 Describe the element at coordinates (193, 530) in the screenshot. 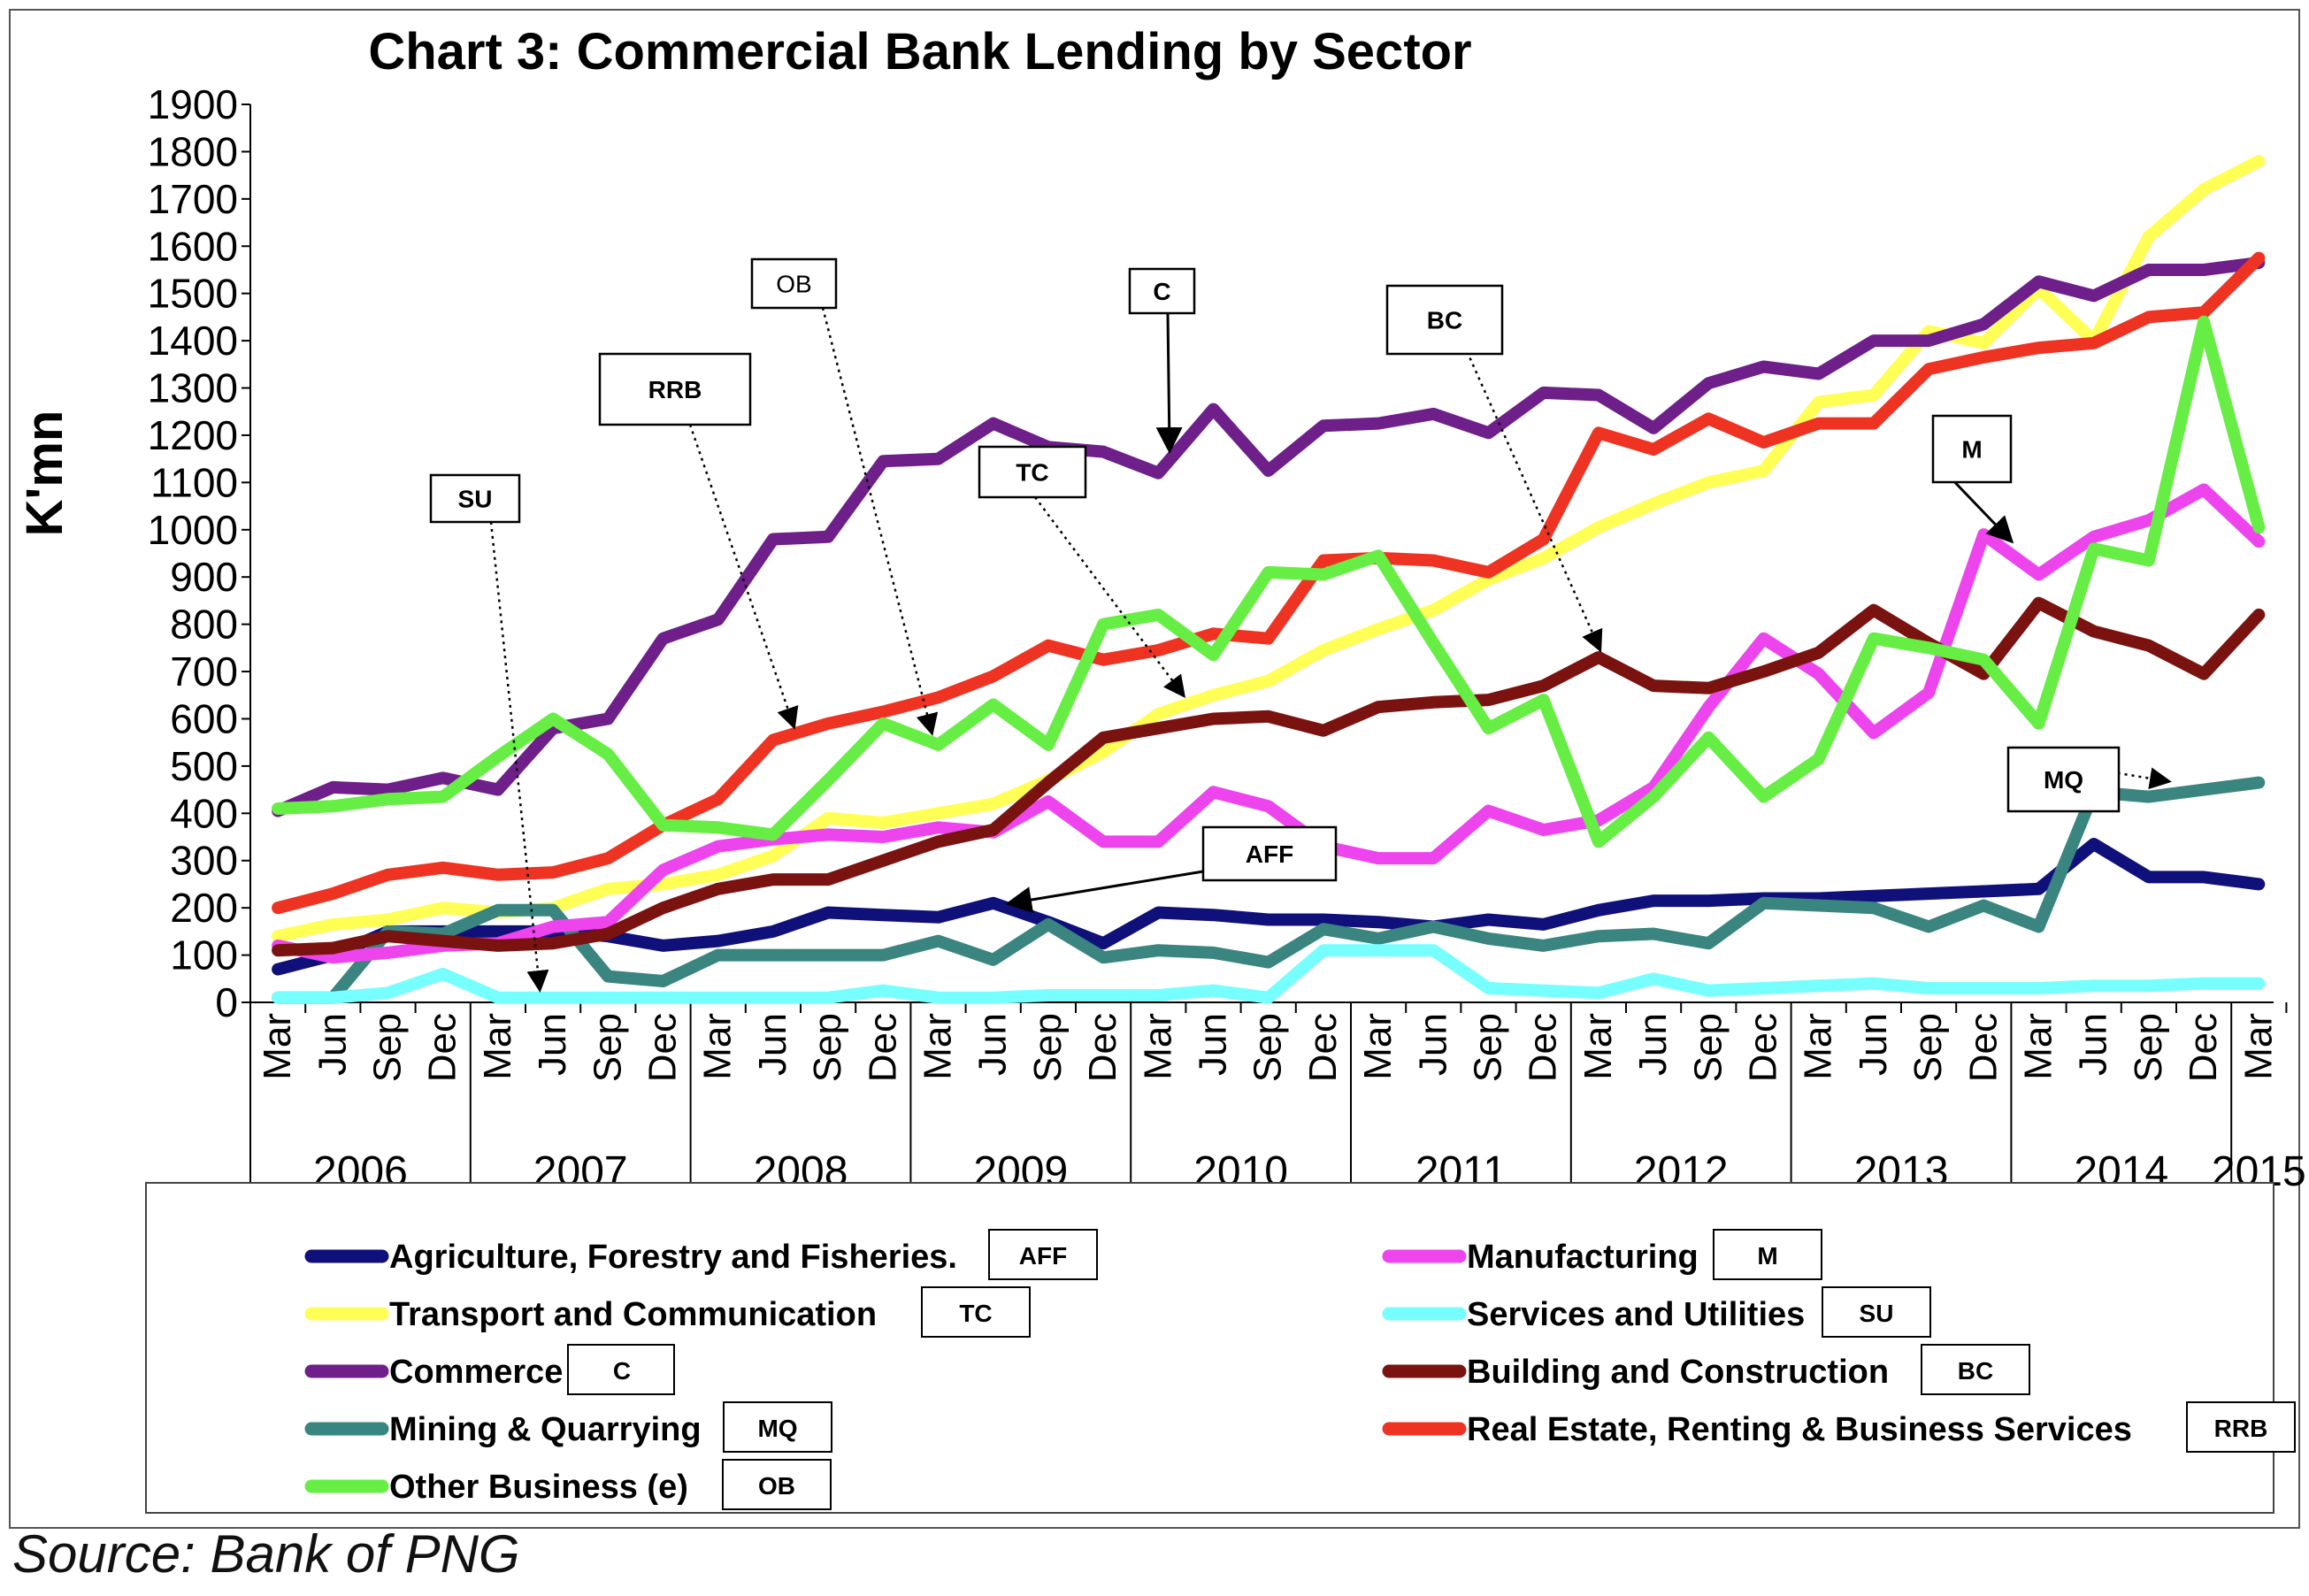

I see `y-tick-label: 1000` at that location.